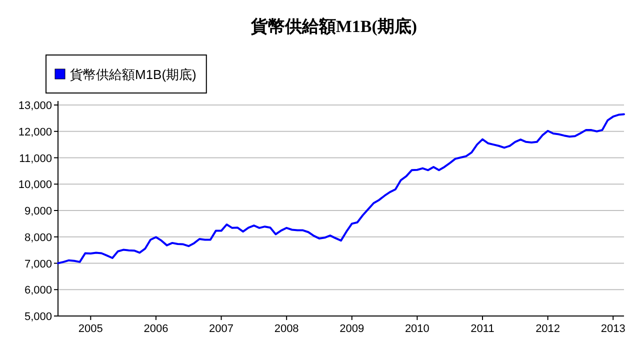 The width and height of the screenshot is (644, 346). Describe the element at coordinates (38, 212) in the screenshot. I see `y-tick-label: 9,000` at that location.